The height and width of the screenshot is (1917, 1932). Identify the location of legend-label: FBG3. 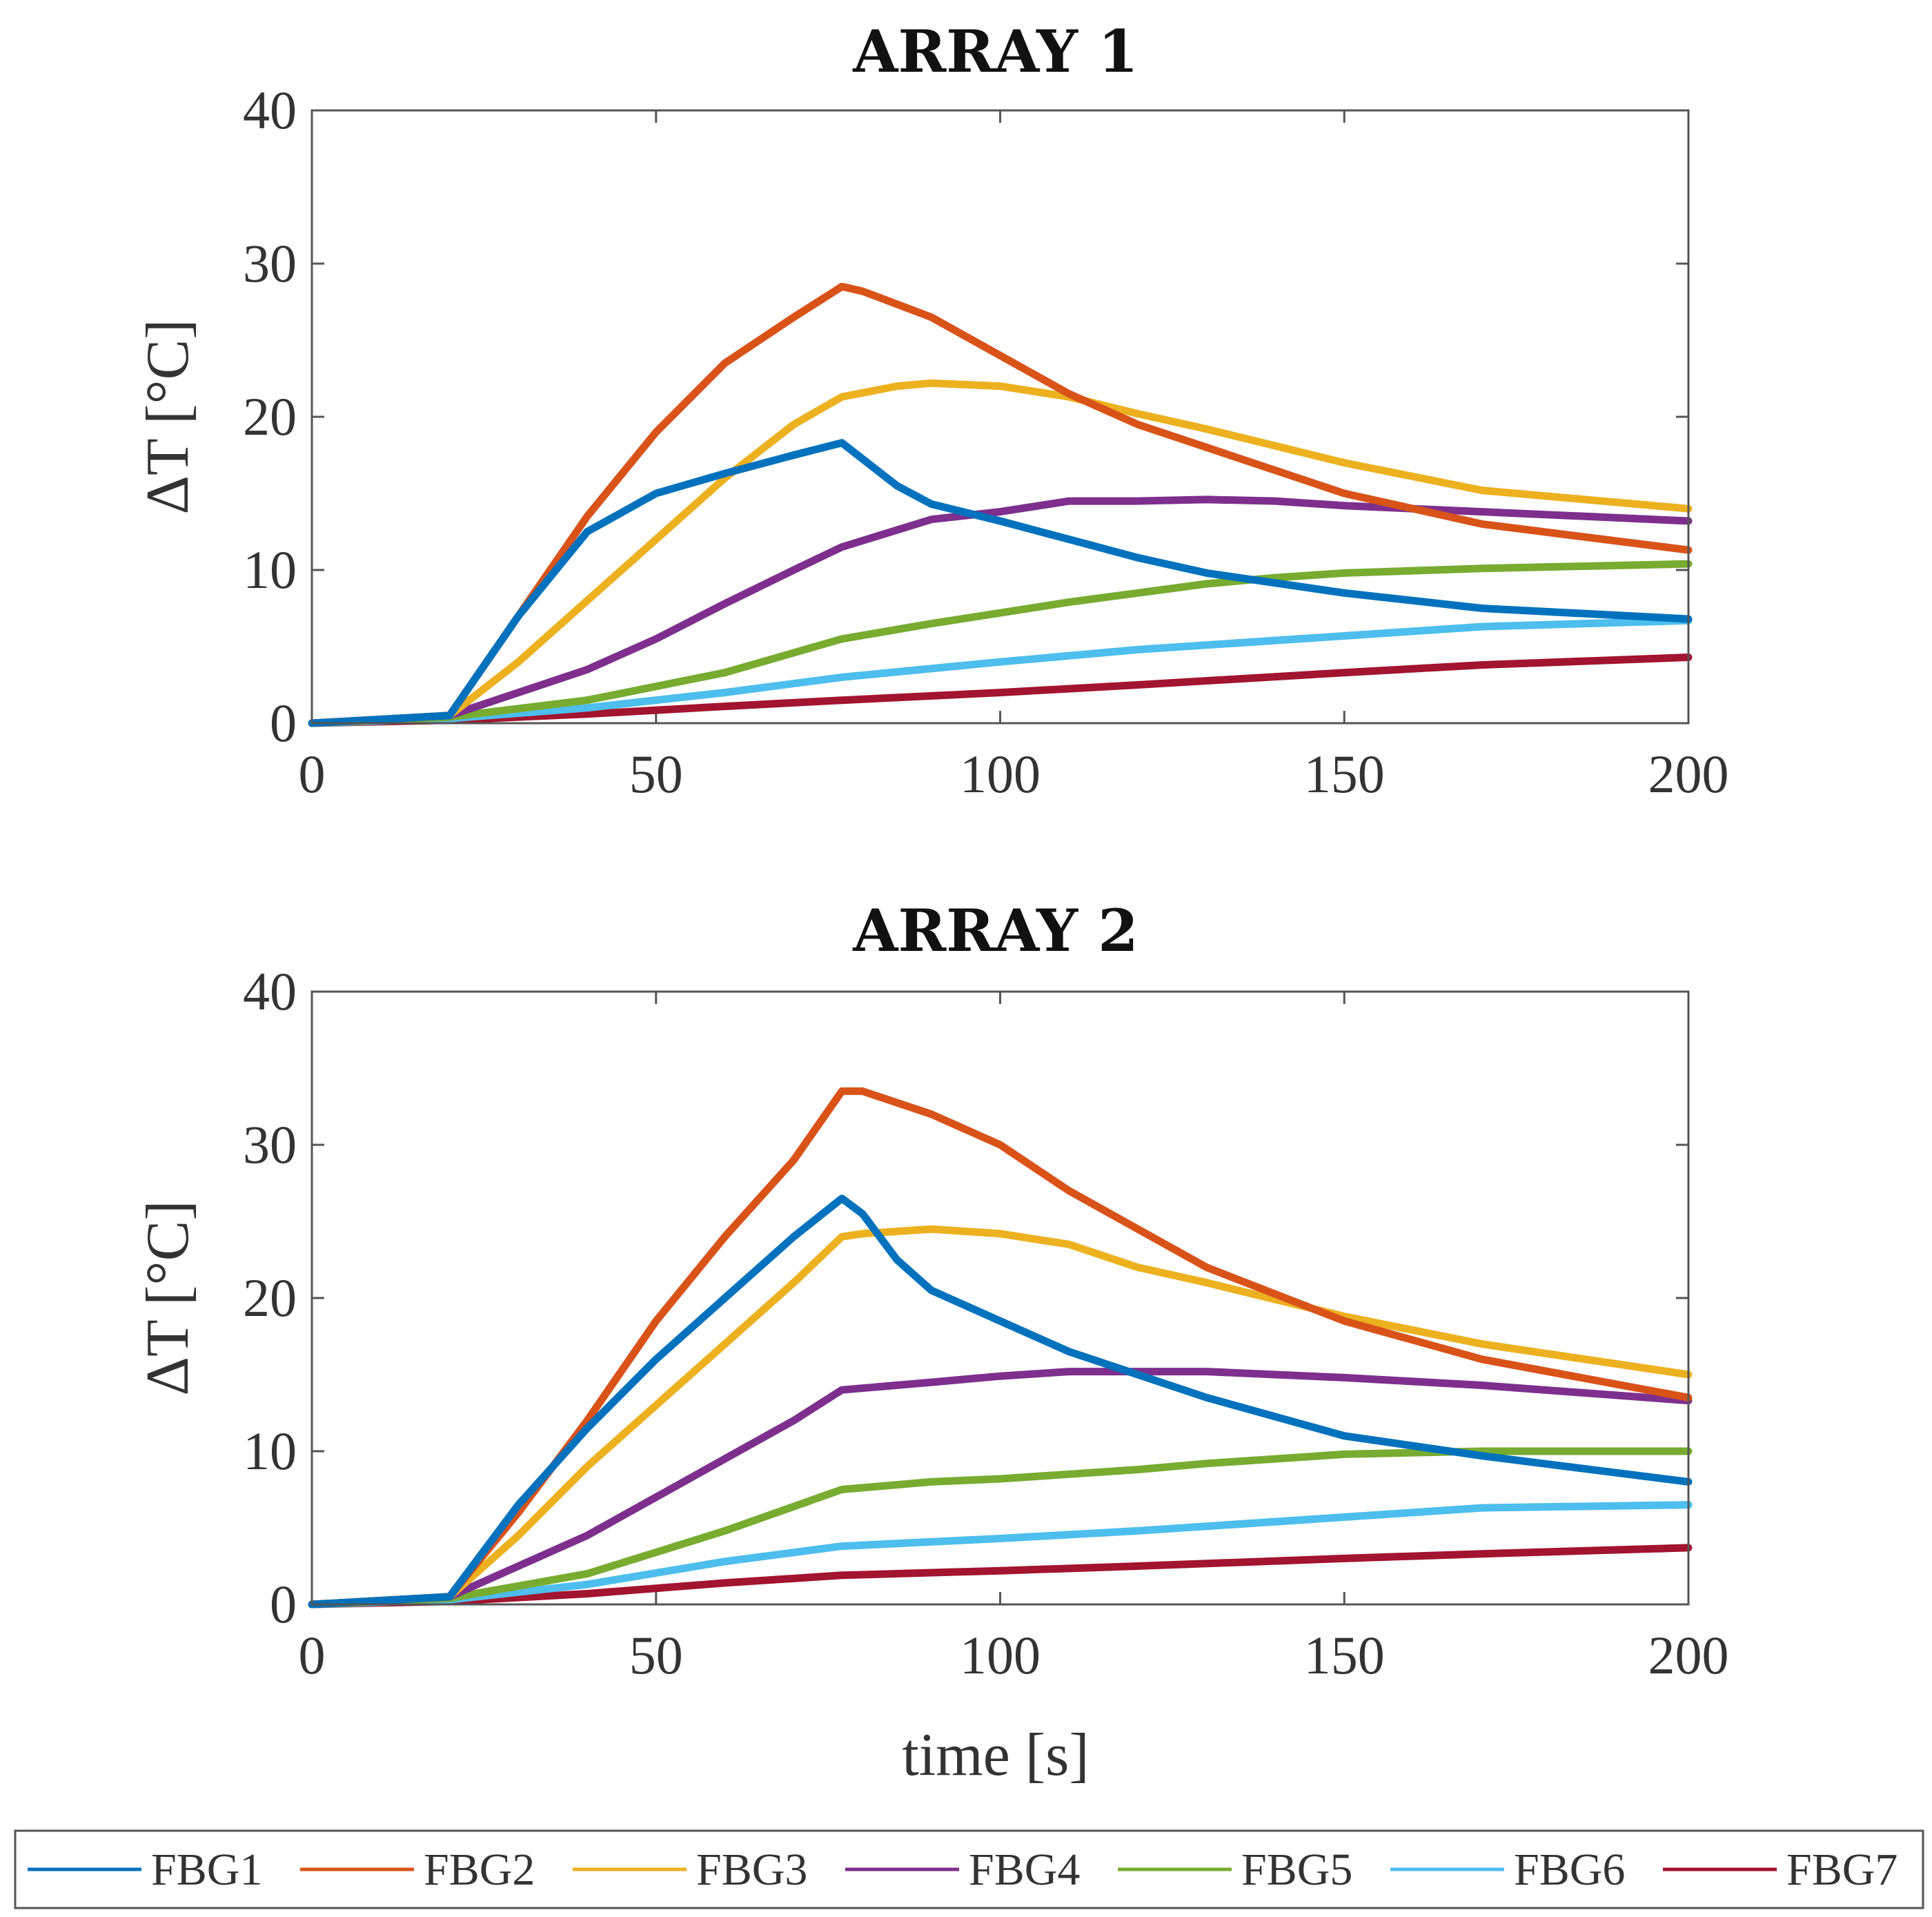
(751, 1870).